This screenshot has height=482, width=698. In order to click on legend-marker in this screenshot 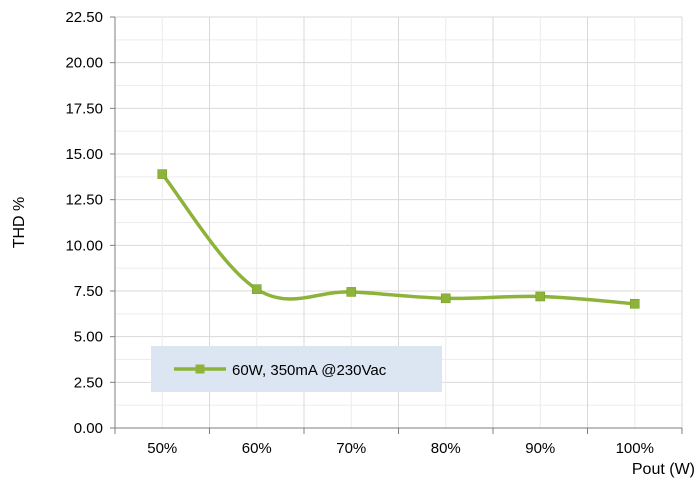, I will do `click(200, 369)`.